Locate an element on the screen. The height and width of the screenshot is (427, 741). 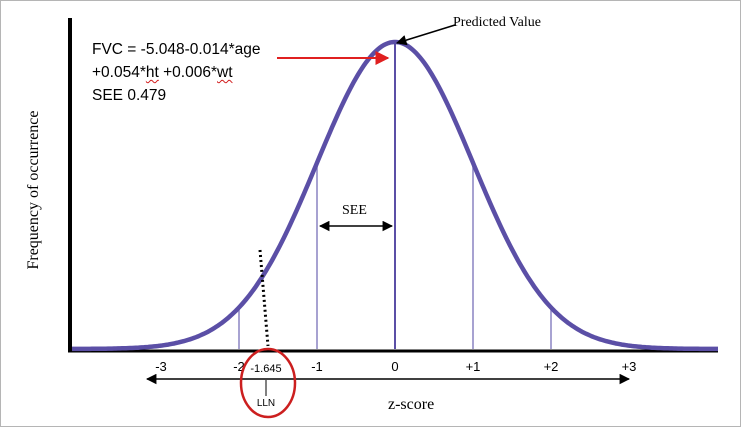
lln-circle is located at coordinates (268, 383).